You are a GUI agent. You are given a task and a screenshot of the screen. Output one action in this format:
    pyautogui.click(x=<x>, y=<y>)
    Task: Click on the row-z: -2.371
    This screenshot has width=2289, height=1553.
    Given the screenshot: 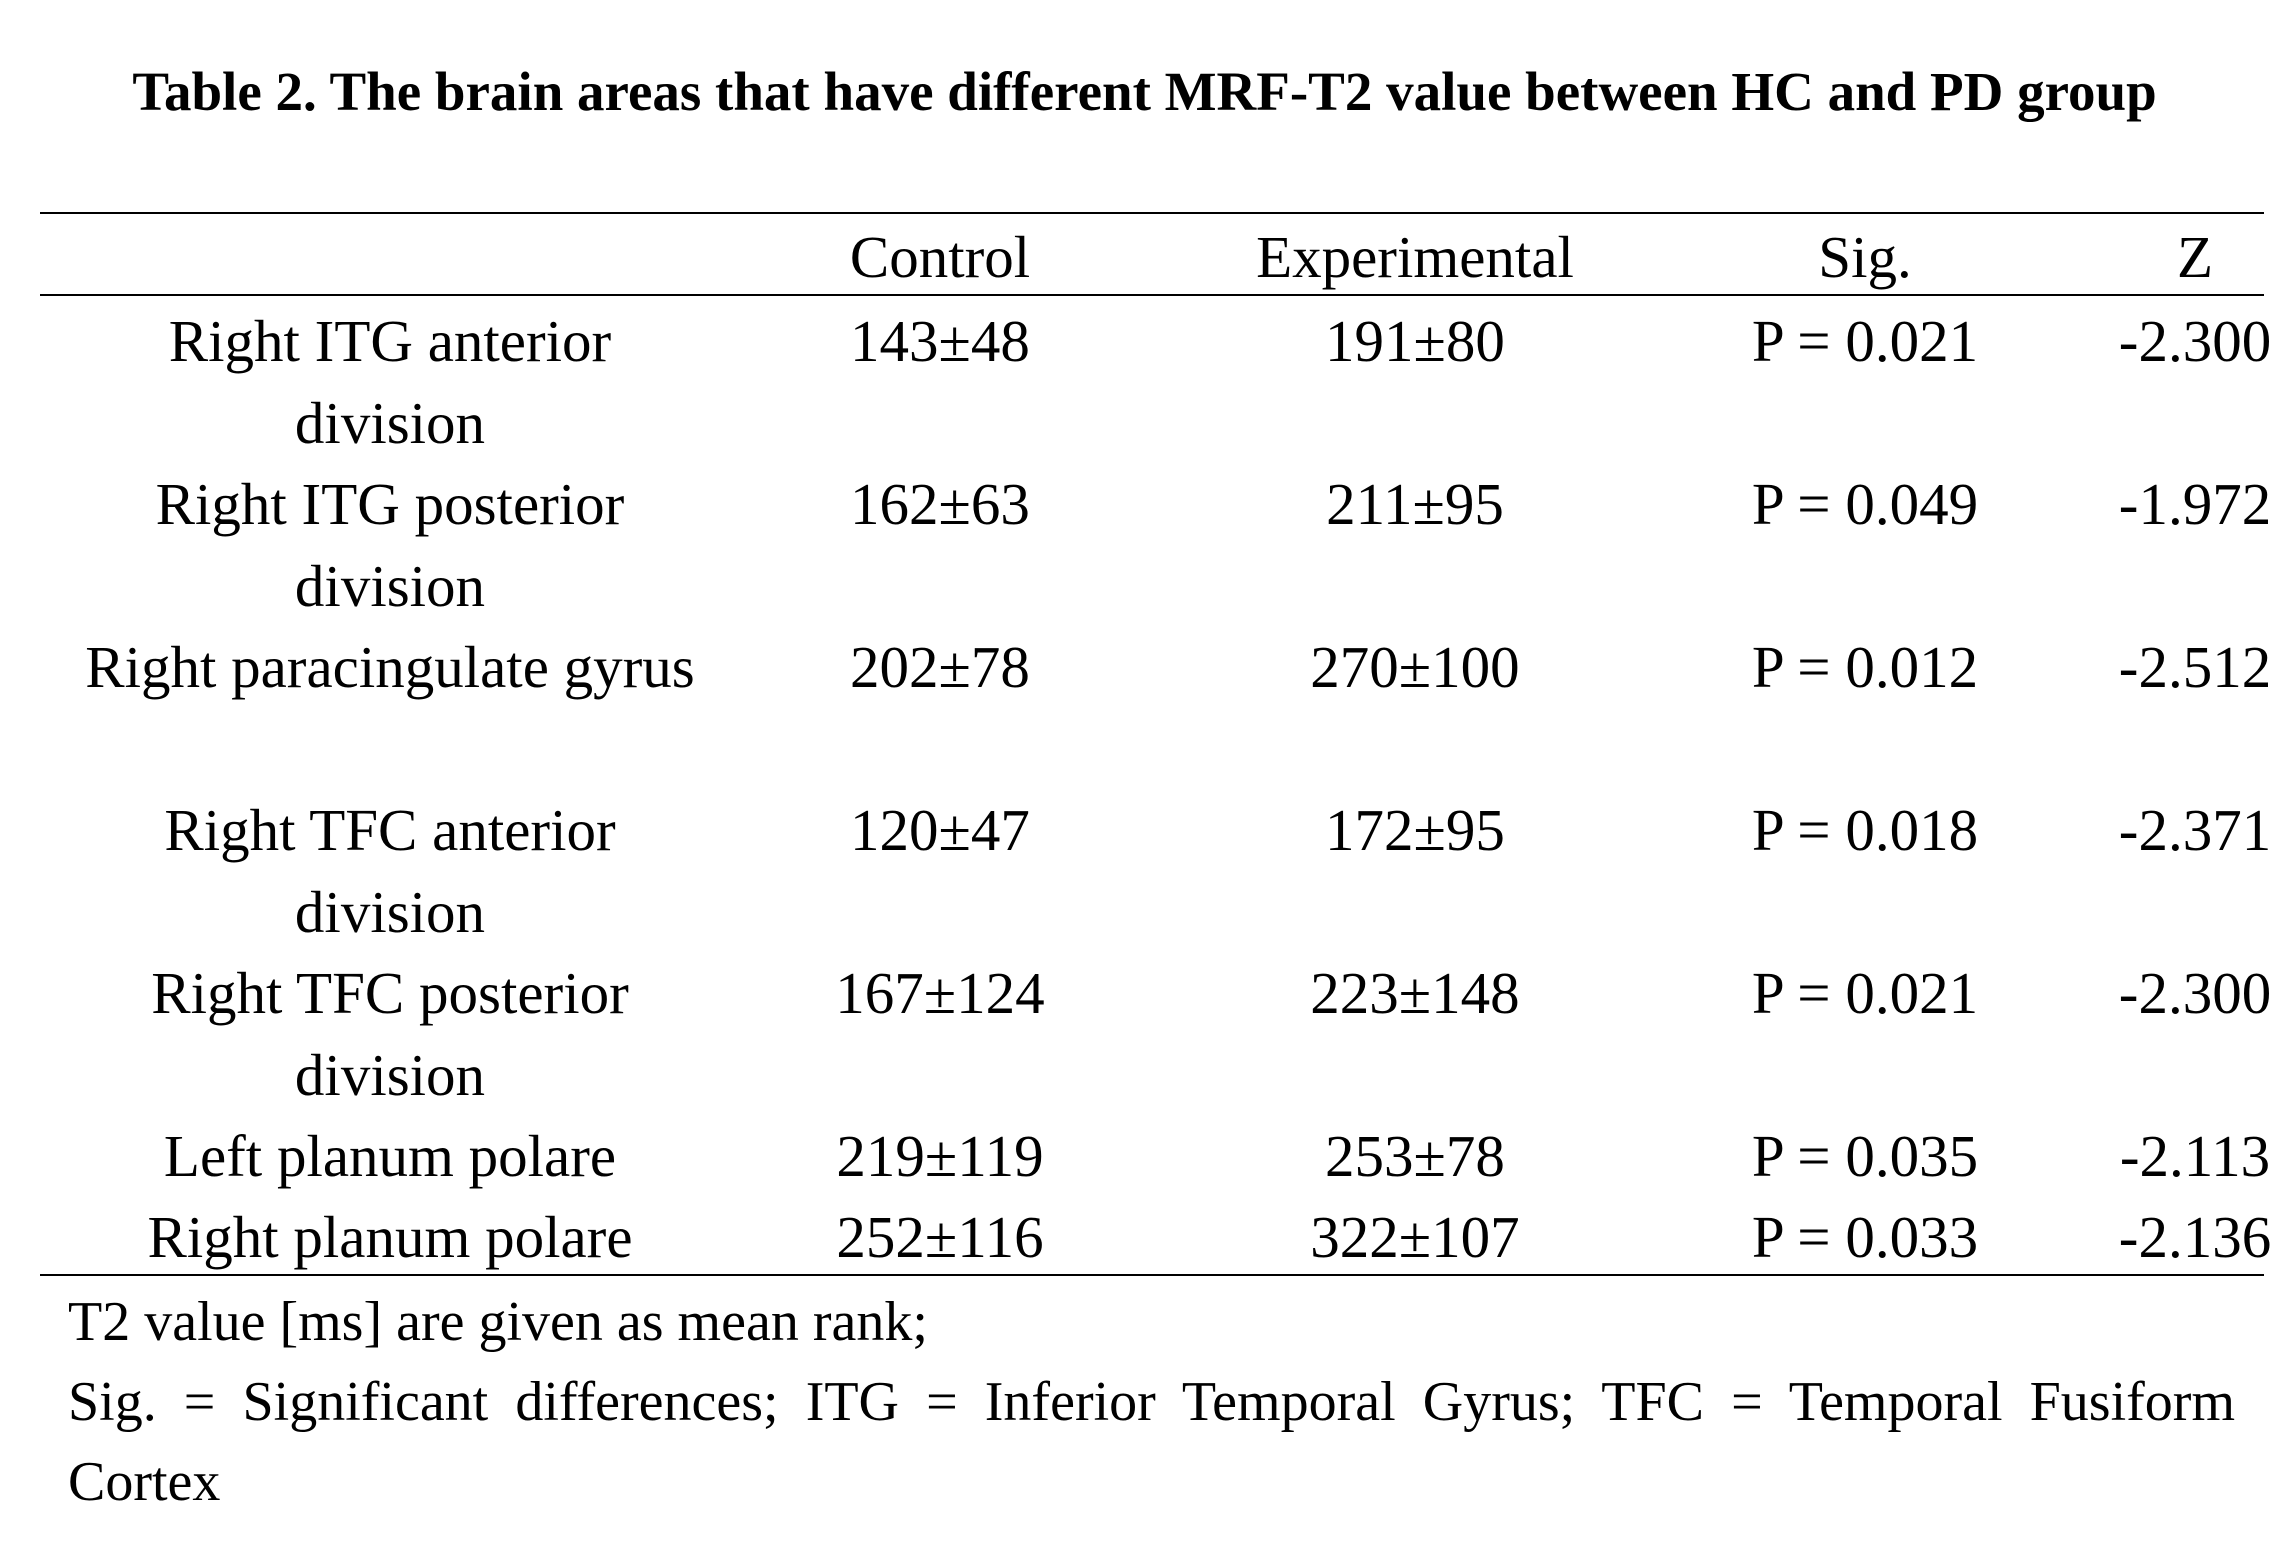 What is the action you would take?
    pyautogui.click(x=2195, y=830)
    